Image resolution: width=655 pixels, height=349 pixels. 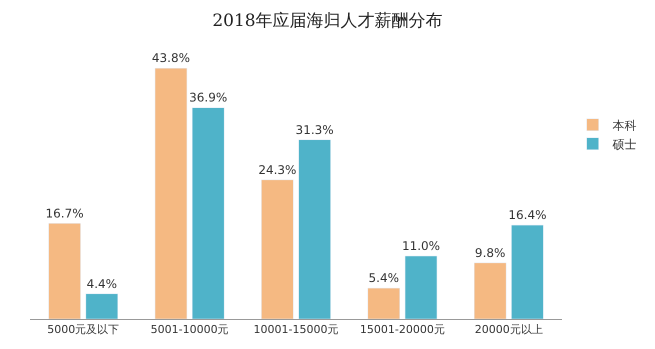 I want to click on x-tick-label: 5001-10000元, so click(x=189, y=329).